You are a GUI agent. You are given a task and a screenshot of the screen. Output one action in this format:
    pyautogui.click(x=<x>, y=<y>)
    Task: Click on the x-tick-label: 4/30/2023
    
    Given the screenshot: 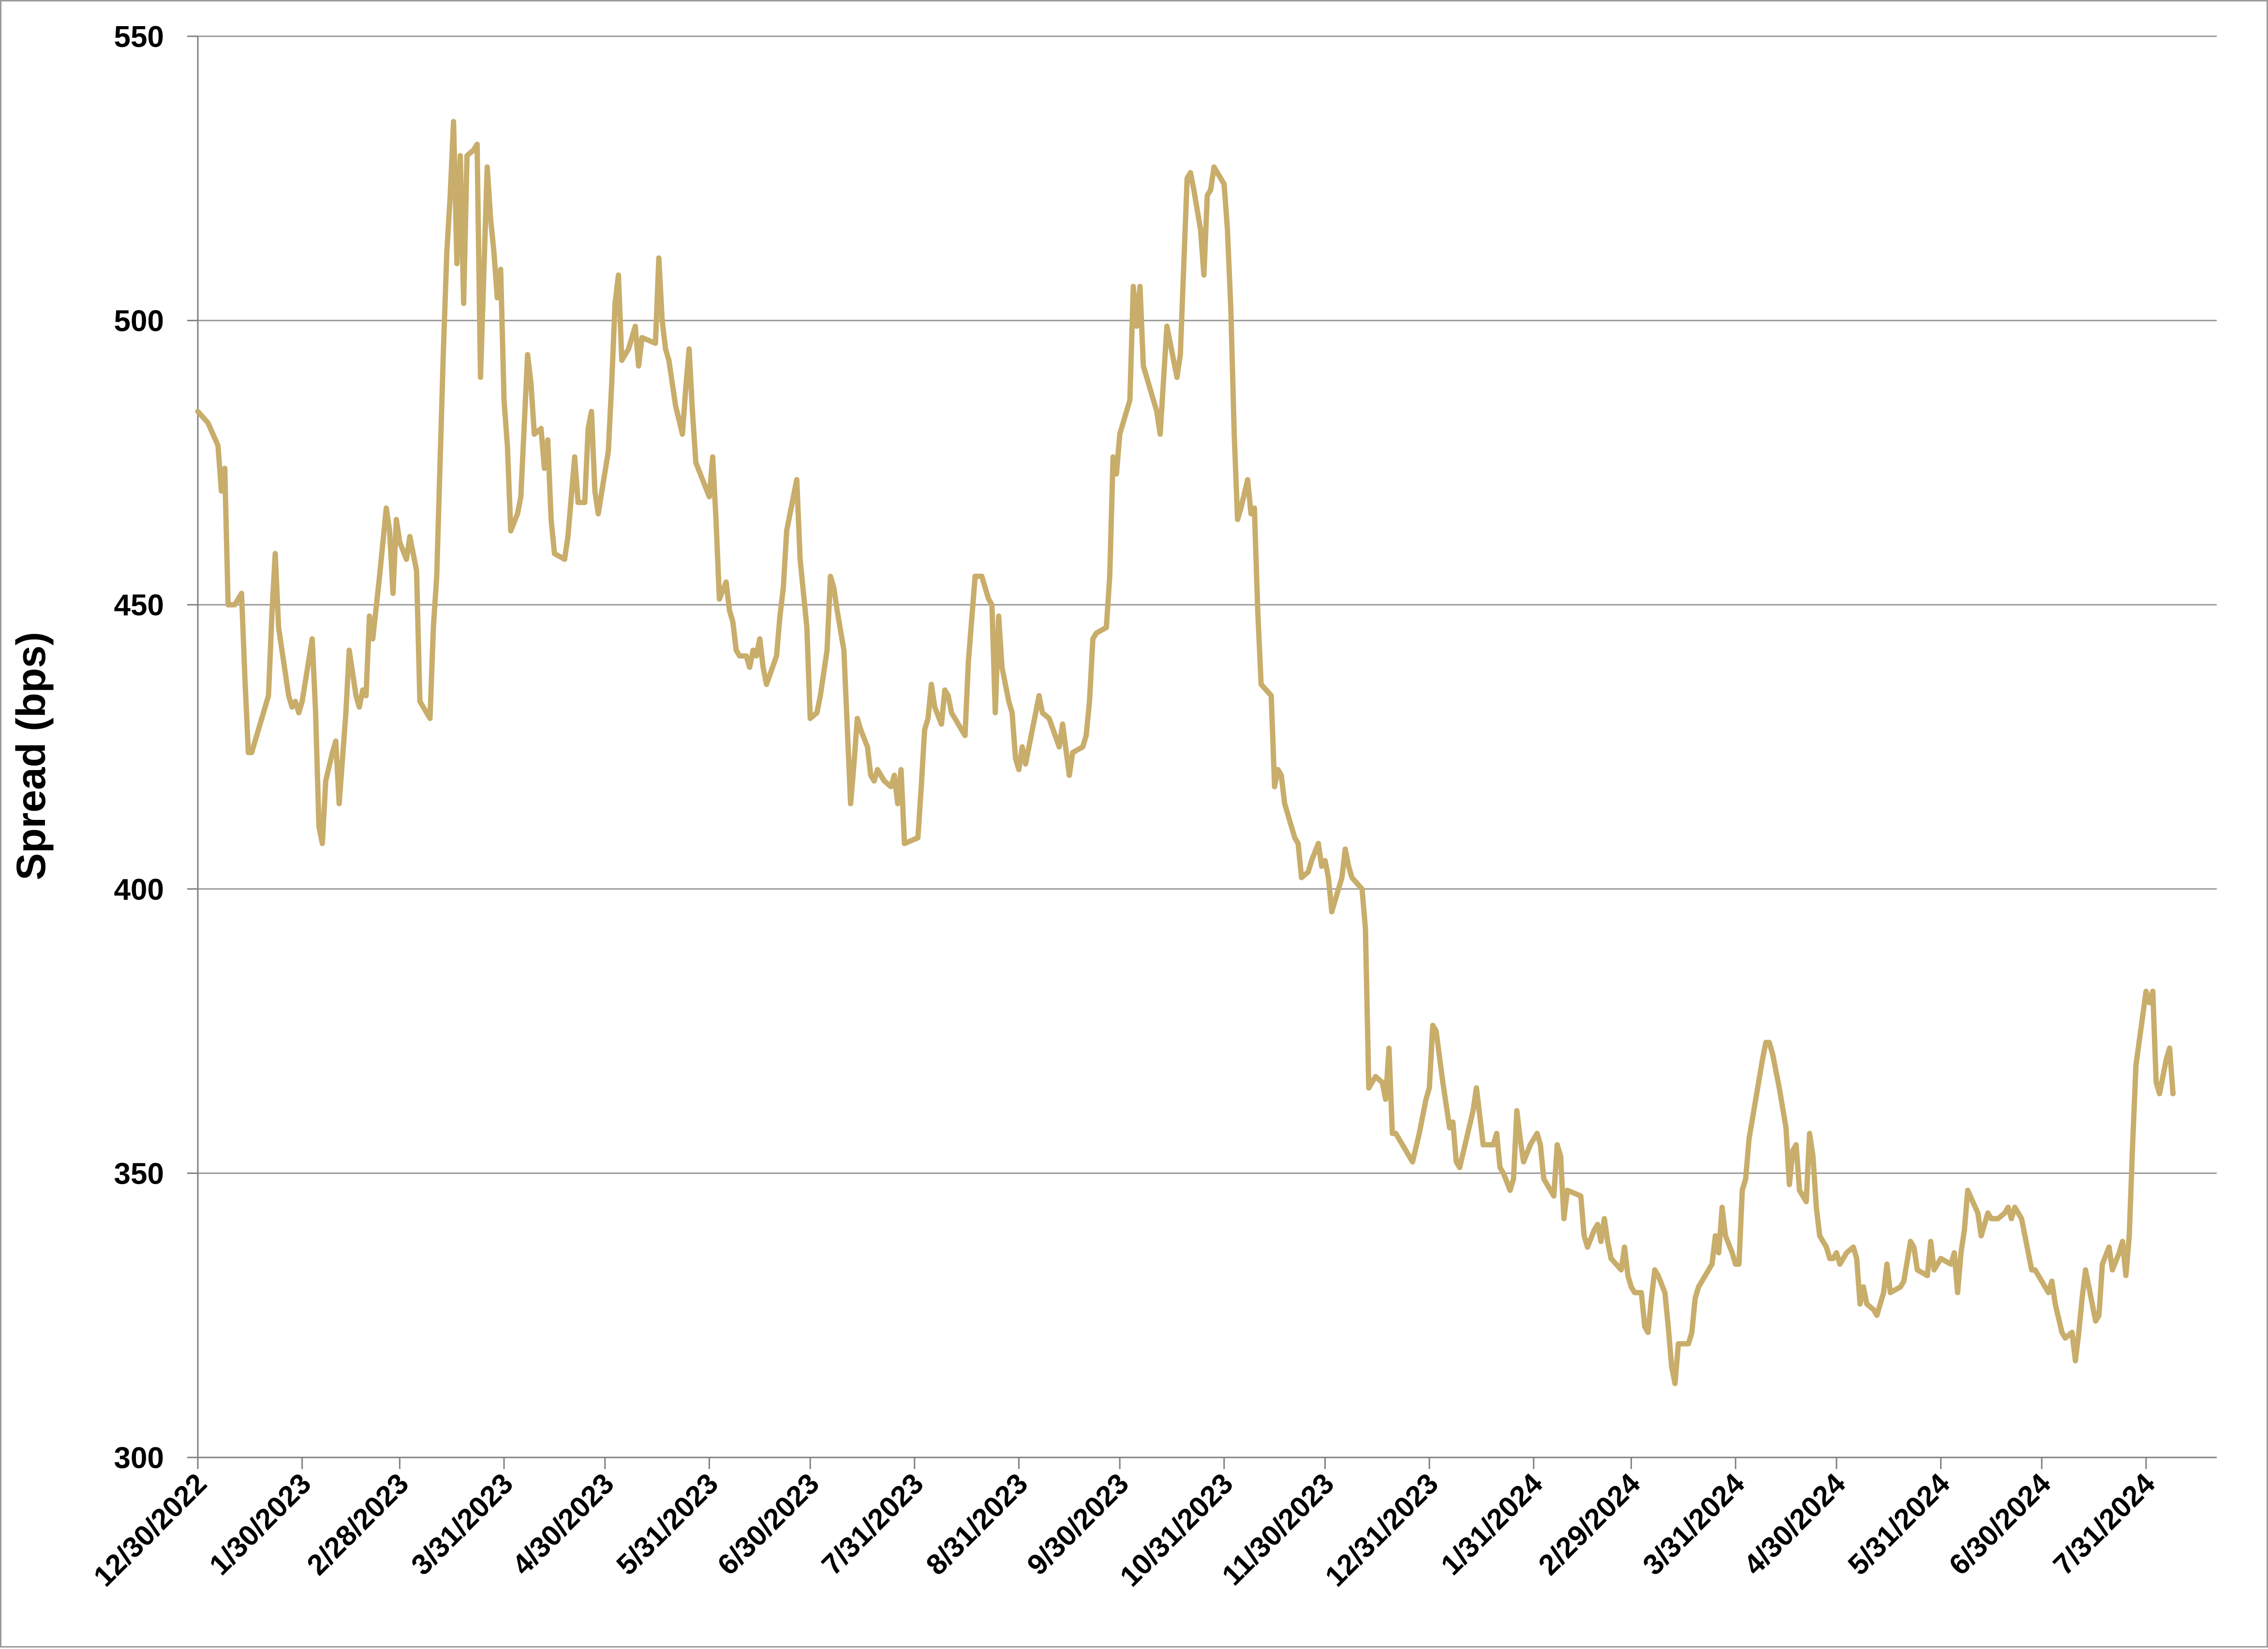 What is the action you would take?
    pyautogui.click(x=563, y=1524)
    